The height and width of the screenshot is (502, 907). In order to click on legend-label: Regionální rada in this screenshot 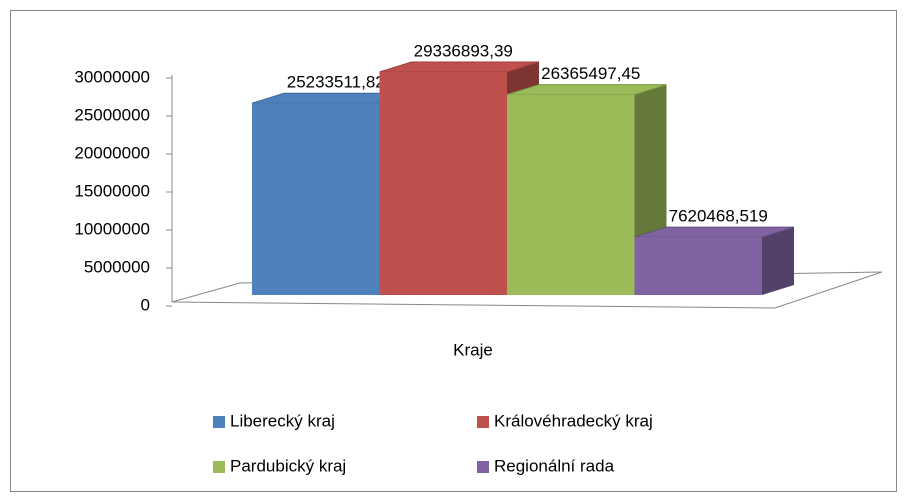, I will do `click(554, 465)`.